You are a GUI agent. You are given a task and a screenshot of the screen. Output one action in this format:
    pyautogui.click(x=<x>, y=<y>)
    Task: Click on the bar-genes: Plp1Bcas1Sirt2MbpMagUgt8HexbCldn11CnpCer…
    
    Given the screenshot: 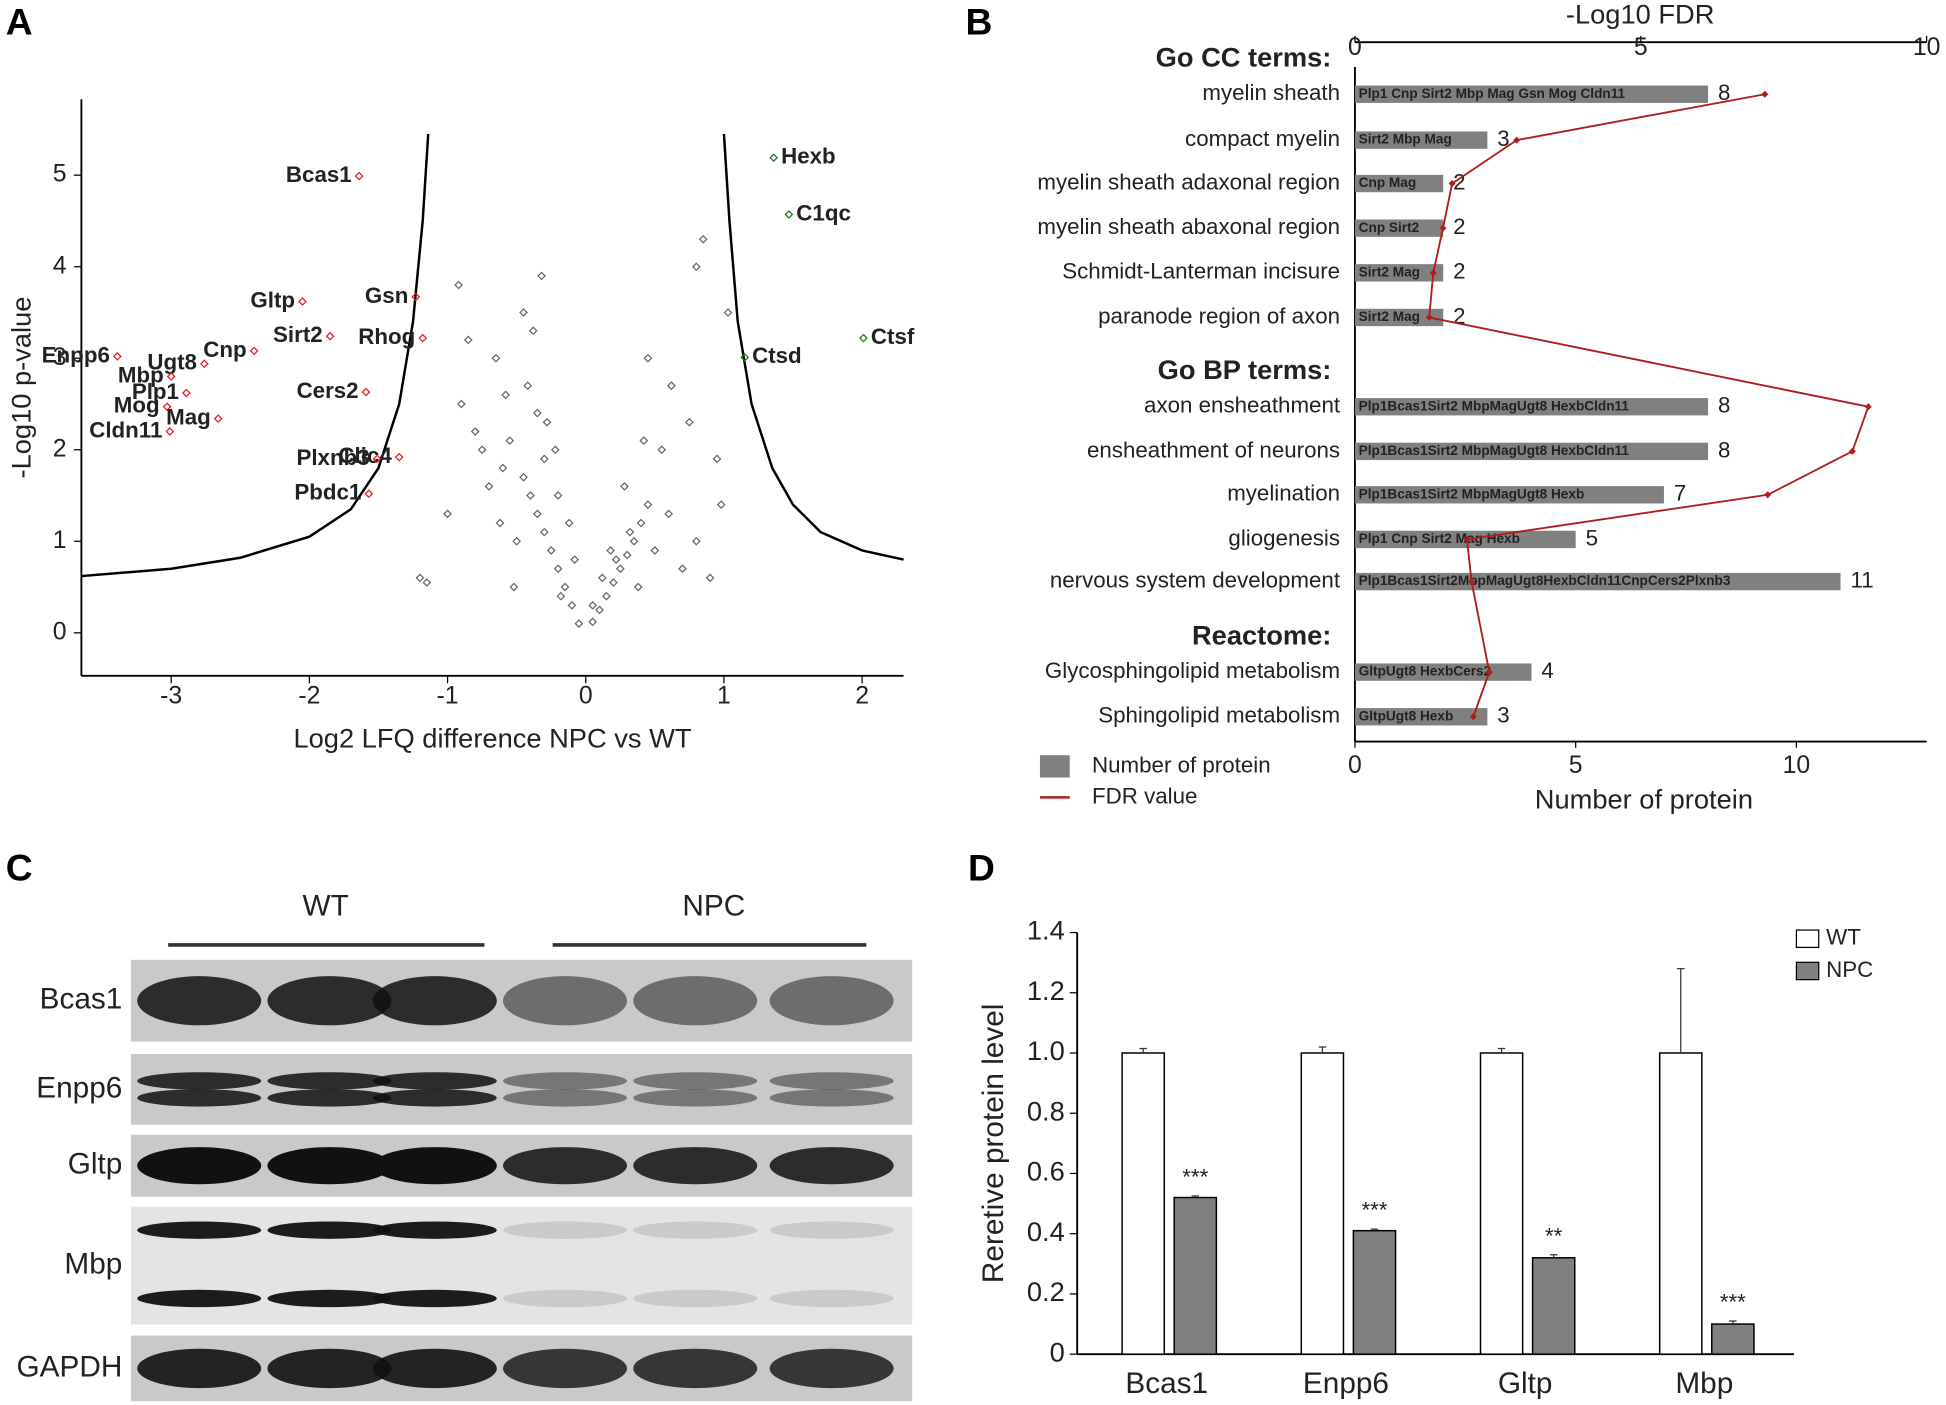 What is the action you would take?
    pyautogui.click(x=1545, y=580)
    